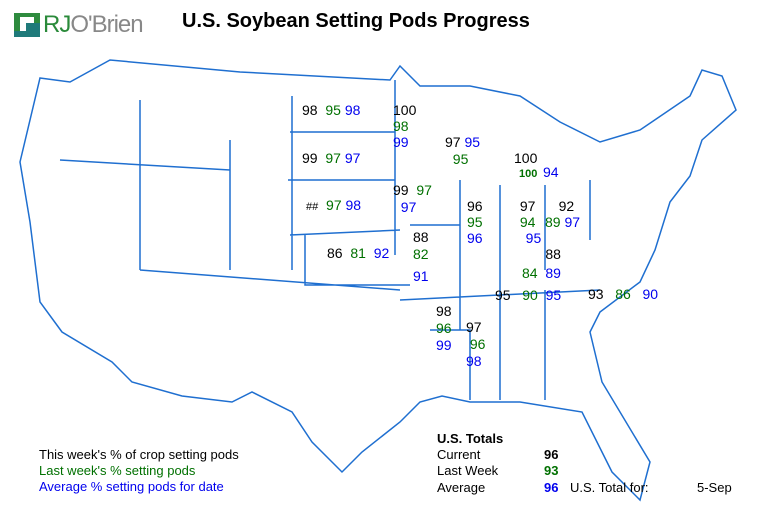  I want to click on state-ia: 99 97 97, so click(412, 198).